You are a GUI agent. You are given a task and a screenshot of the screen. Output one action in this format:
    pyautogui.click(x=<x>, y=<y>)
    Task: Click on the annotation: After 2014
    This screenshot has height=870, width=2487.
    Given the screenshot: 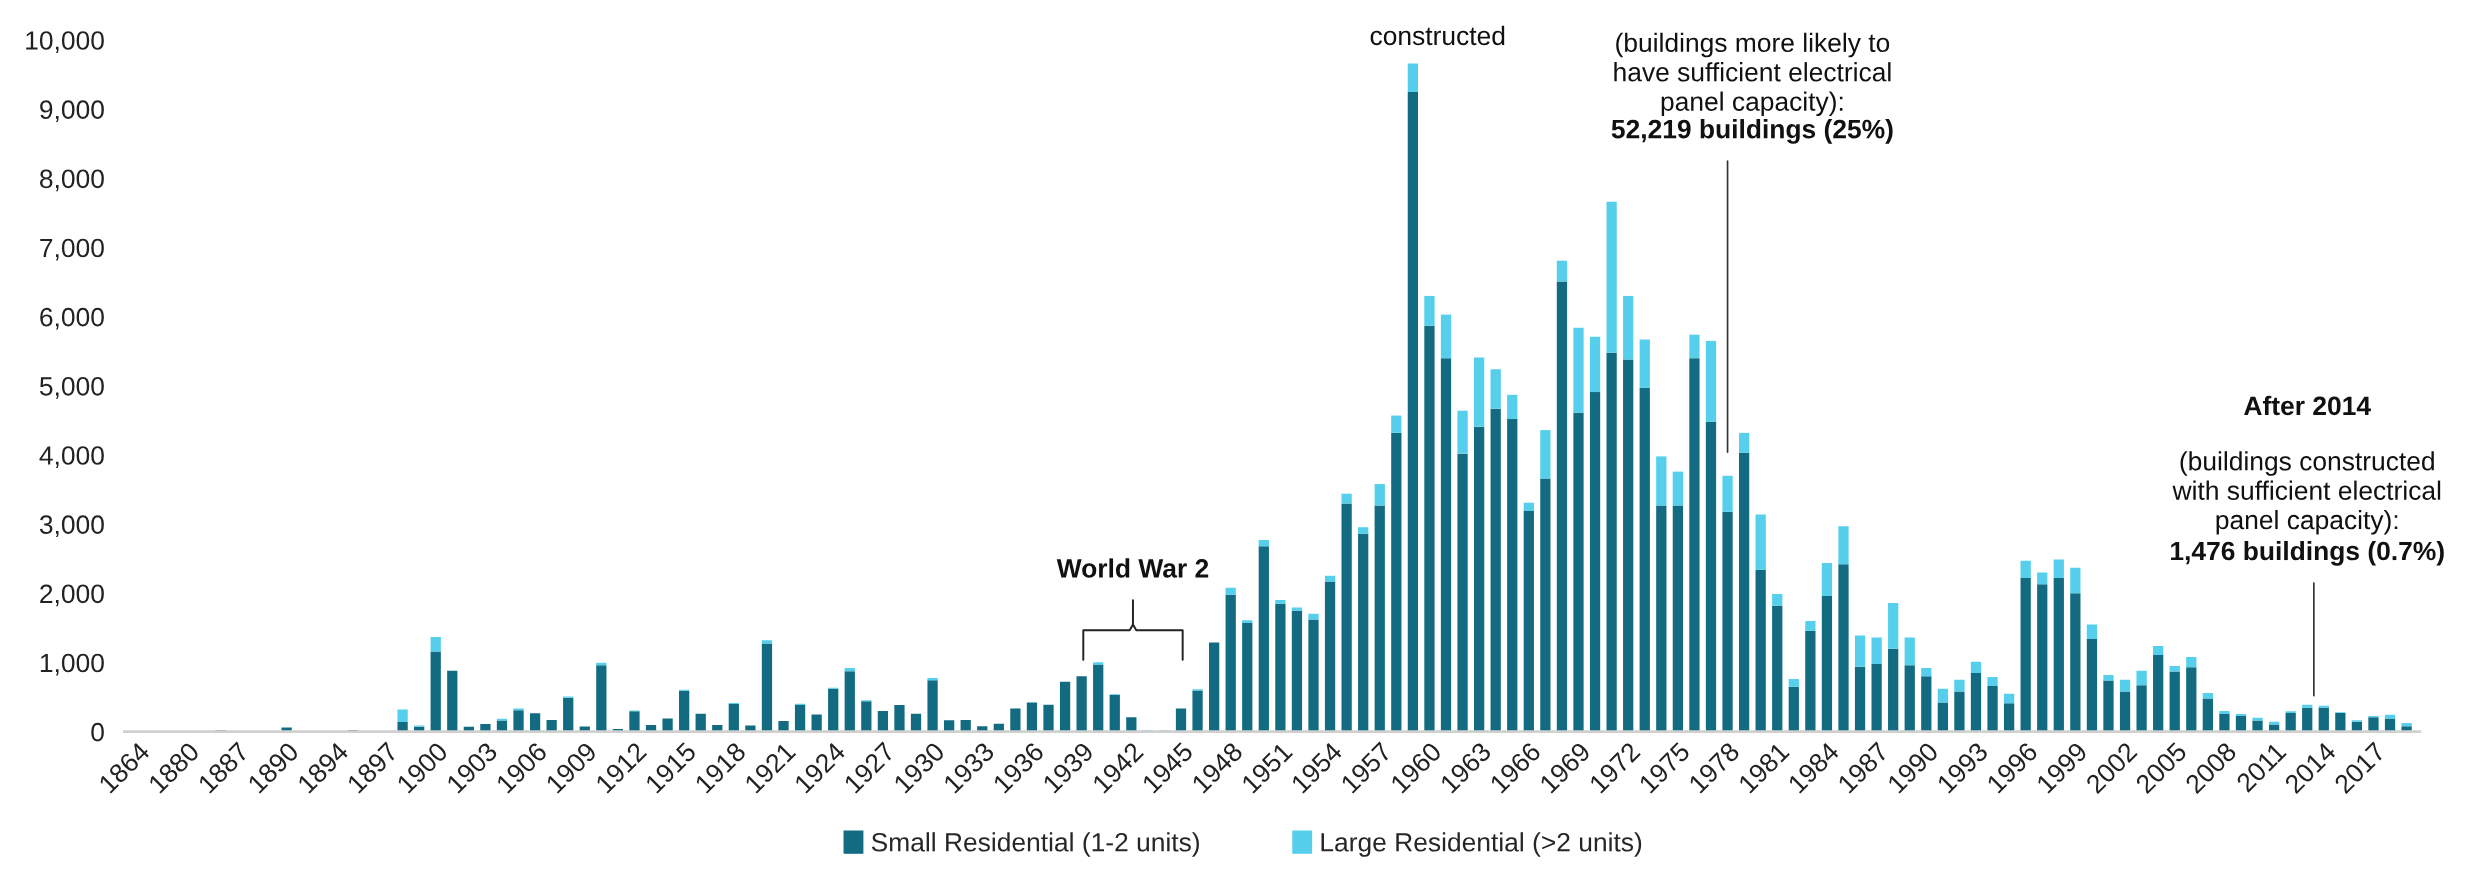 What is the action you would take?
    pyautogui.click(x=2307, y=405)
    